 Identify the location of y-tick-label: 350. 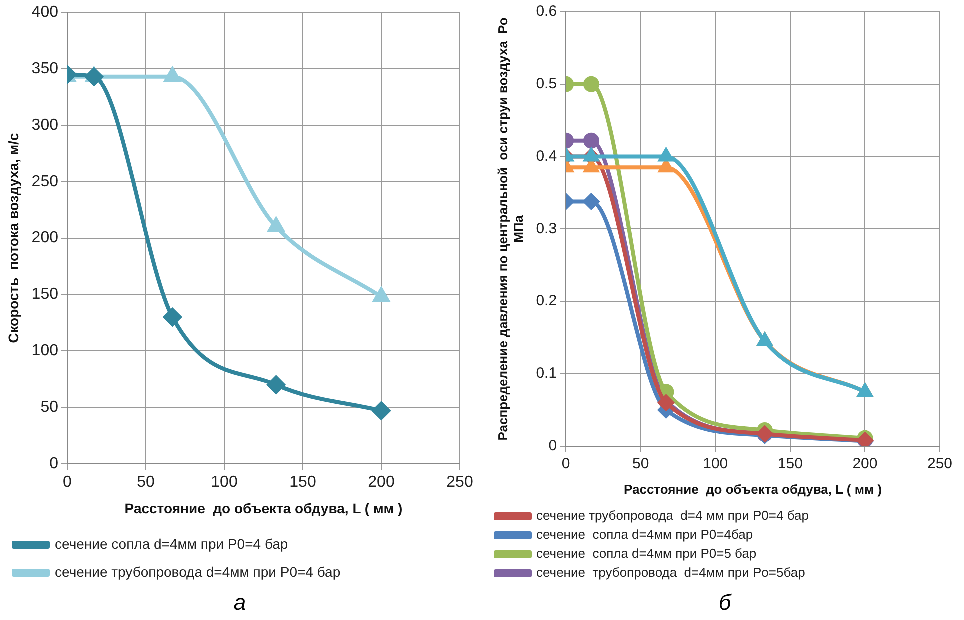
(45, 69).